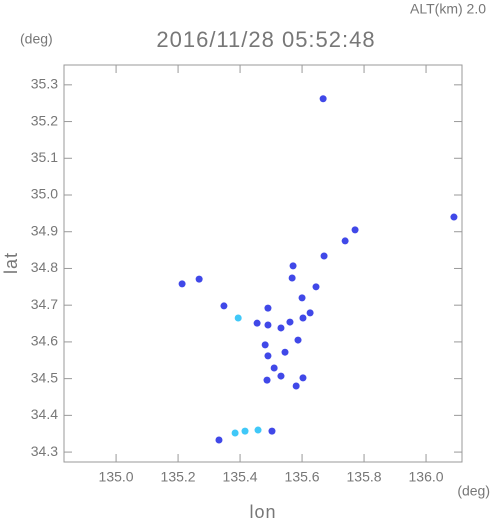  What do you see at coordinates (44, 230) in the screenshot?
I see `y-tick-label: 34.9` at bounding box center [44, 230].